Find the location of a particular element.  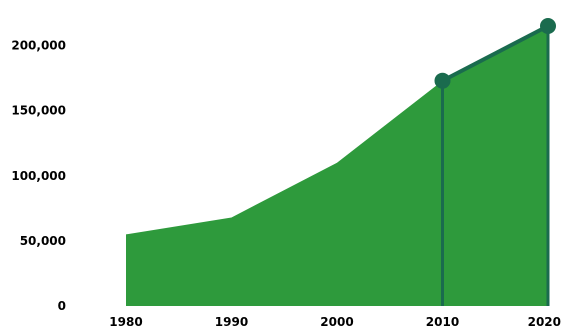

y-tick-label: 150,000 is located at coordinates (38, 111).